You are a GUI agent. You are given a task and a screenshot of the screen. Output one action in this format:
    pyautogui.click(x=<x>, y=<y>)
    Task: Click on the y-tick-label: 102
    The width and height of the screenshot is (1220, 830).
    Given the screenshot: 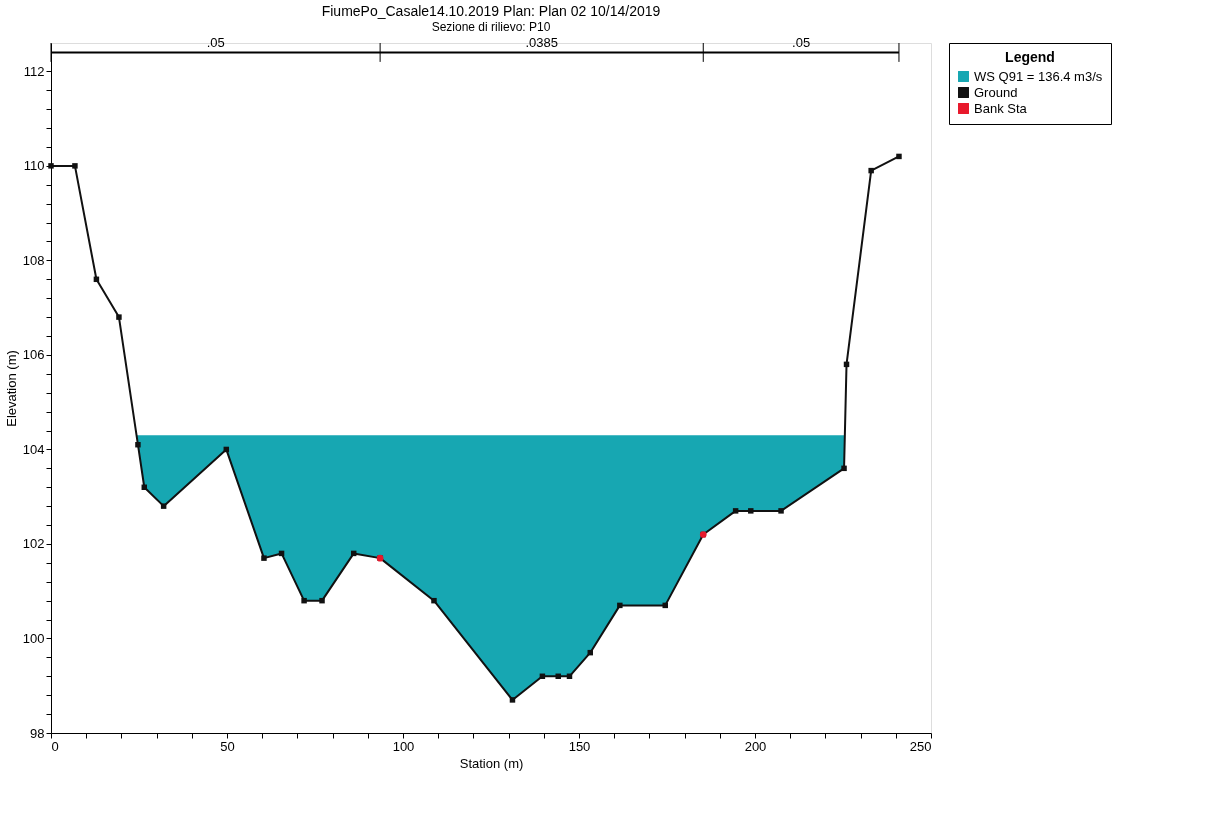 What is the action you would take?
    pyautogui.click(x=33, y=544)
    